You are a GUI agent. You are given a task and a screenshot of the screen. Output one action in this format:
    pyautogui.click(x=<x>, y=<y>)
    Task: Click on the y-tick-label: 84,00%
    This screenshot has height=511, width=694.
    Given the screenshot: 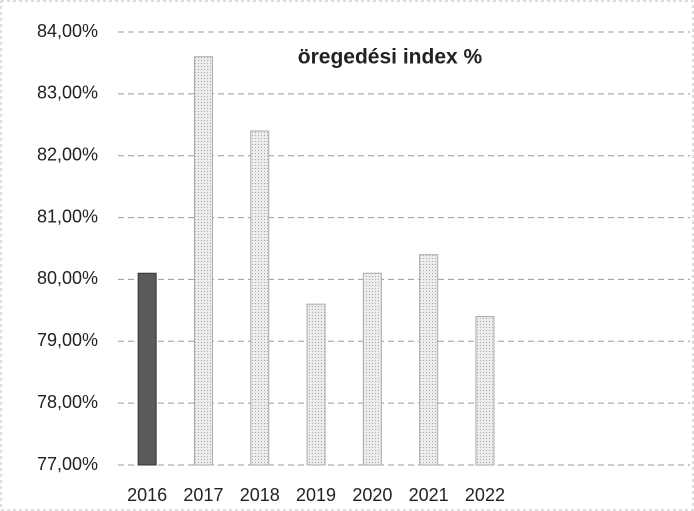 What is the action you would take?
    pyautogui.click(x=67, y=31)
    